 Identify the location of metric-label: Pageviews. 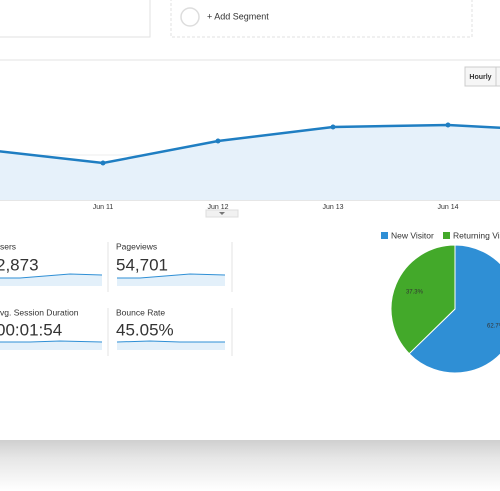
(136, 246).